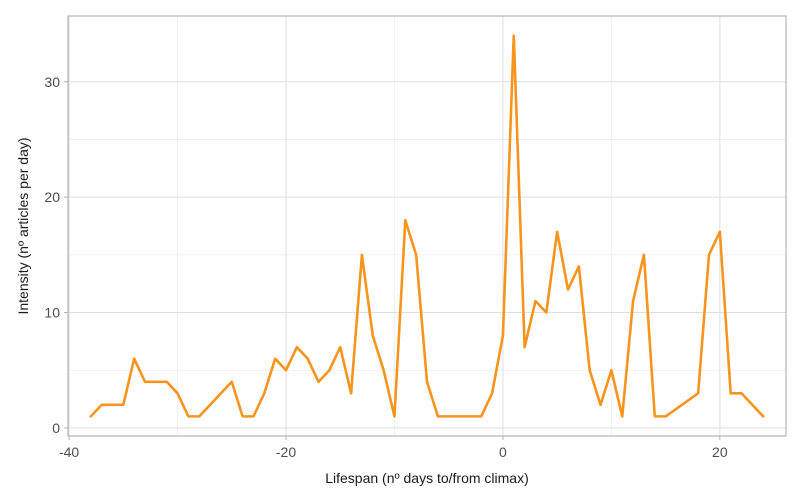 This screenshot has height=500, width=800. Describe the element at coordinates (720, 452) in the screenshot. I see `x-tick-label: 20` at that location.